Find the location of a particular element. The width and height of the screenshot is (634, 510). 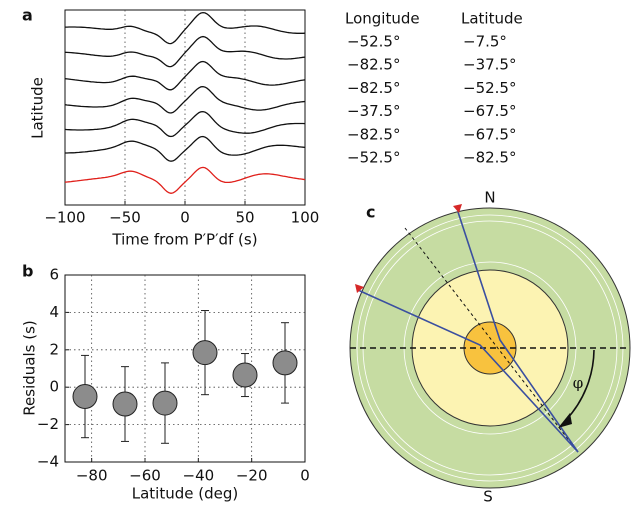

table-header: Longitude is located at coordinates (382, 19).